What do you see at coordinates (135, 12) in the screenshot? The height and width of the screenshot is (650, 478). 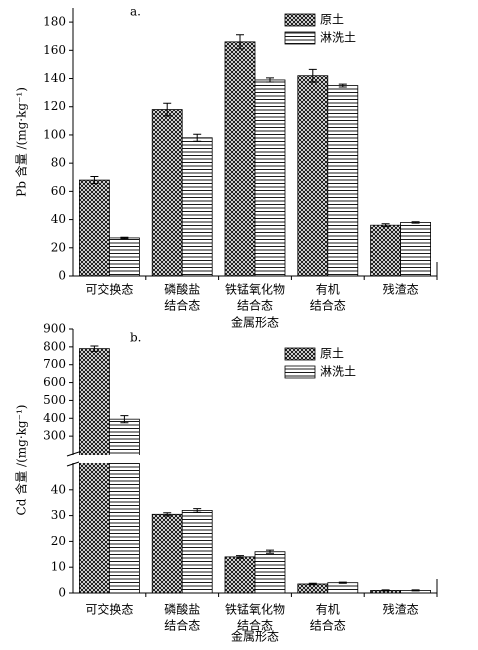 I see `panel-label: a.` at bounding box center [135, 12].